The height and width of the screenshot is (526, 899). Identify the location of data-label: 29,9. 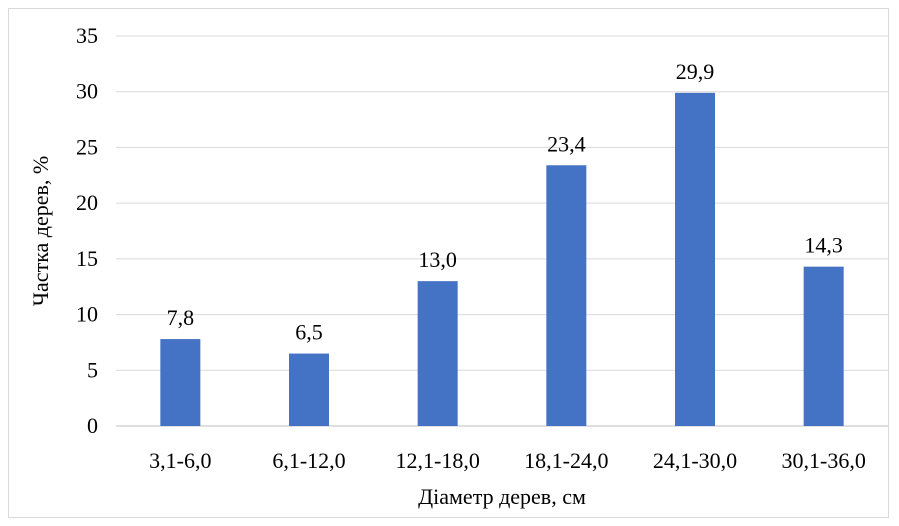
(695, 71).